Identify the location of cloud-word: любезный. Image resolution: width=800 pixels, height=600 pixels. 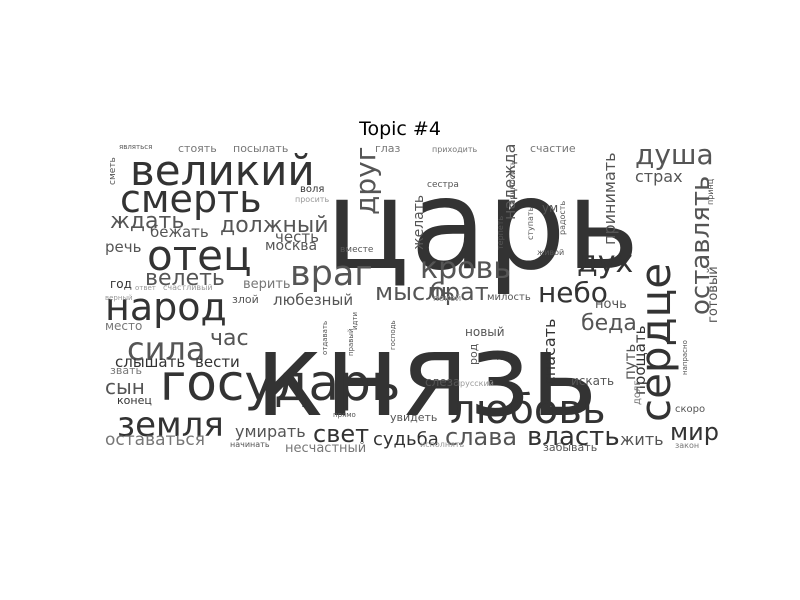
(313, 300).